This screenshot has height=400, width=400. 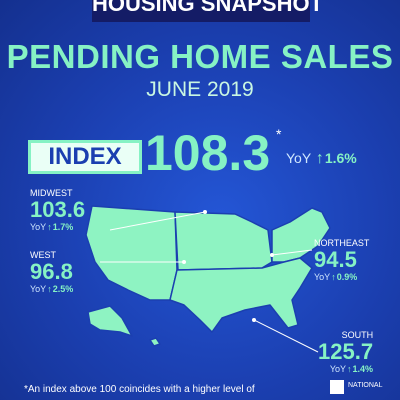 I want to click on region-yoy: YoY↑1.4%, so click(x=345, y=369).